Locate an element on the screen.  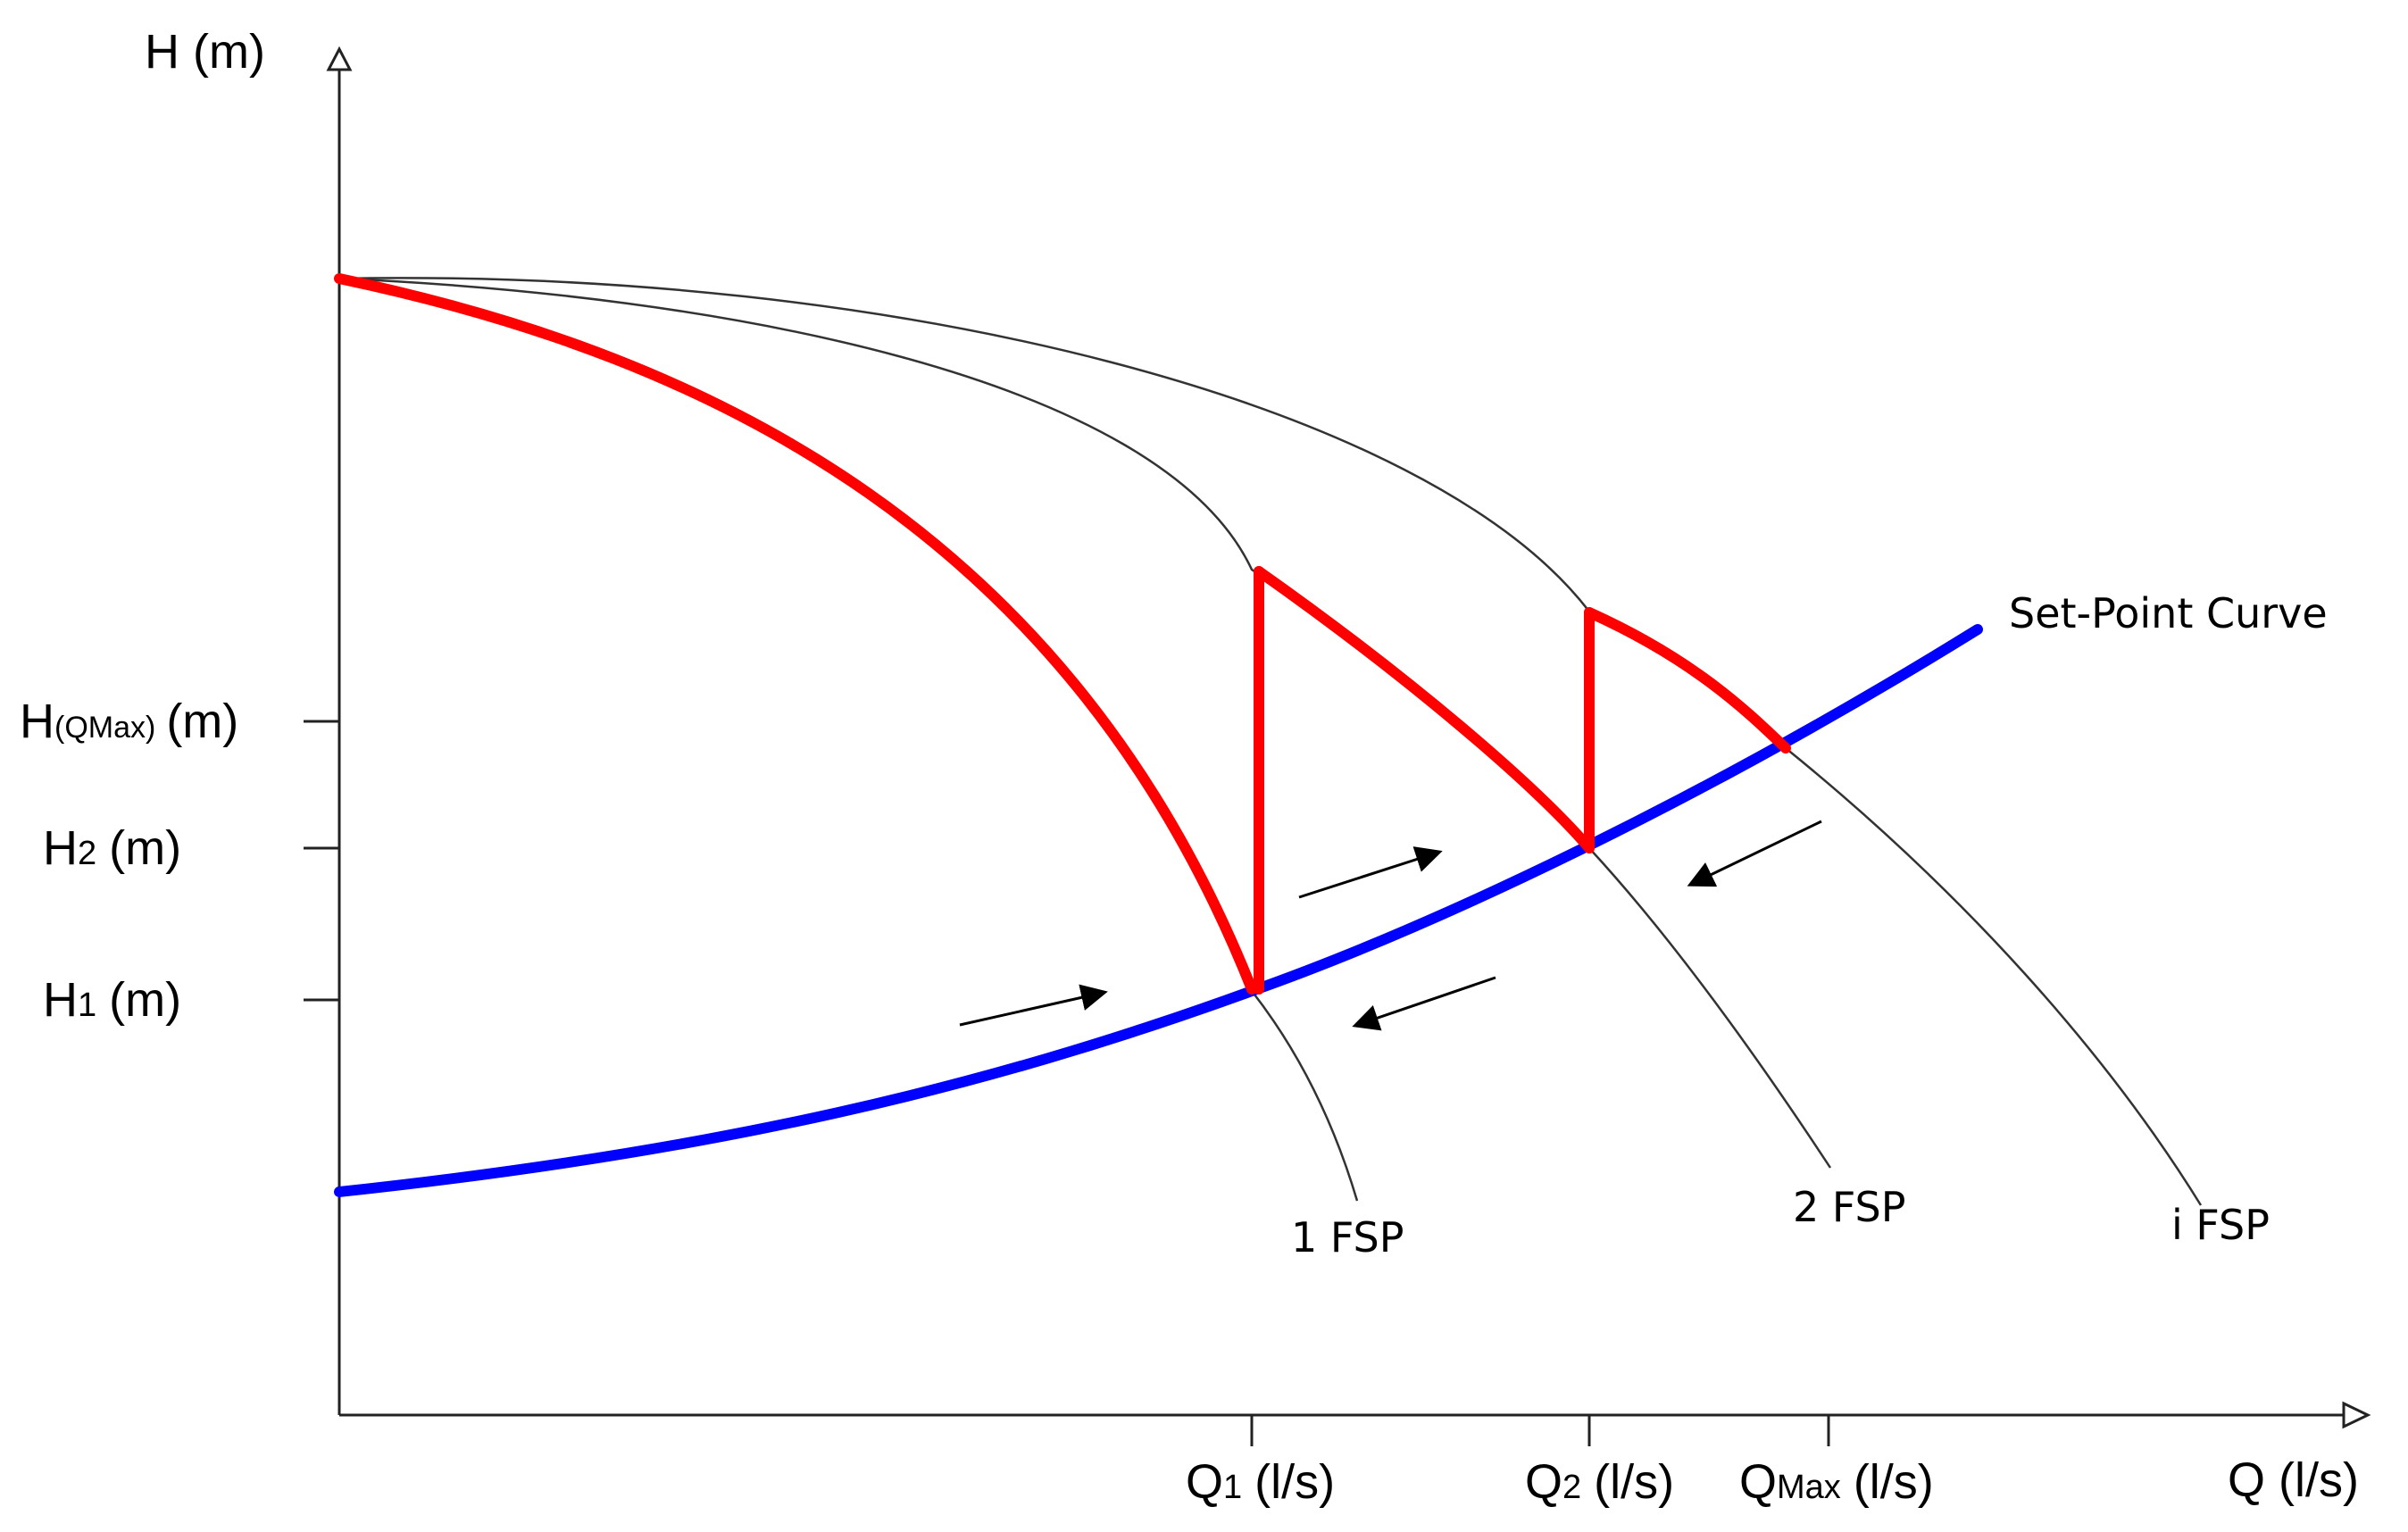
operating-path-fsp2 is located at coordinates (1425, 709).